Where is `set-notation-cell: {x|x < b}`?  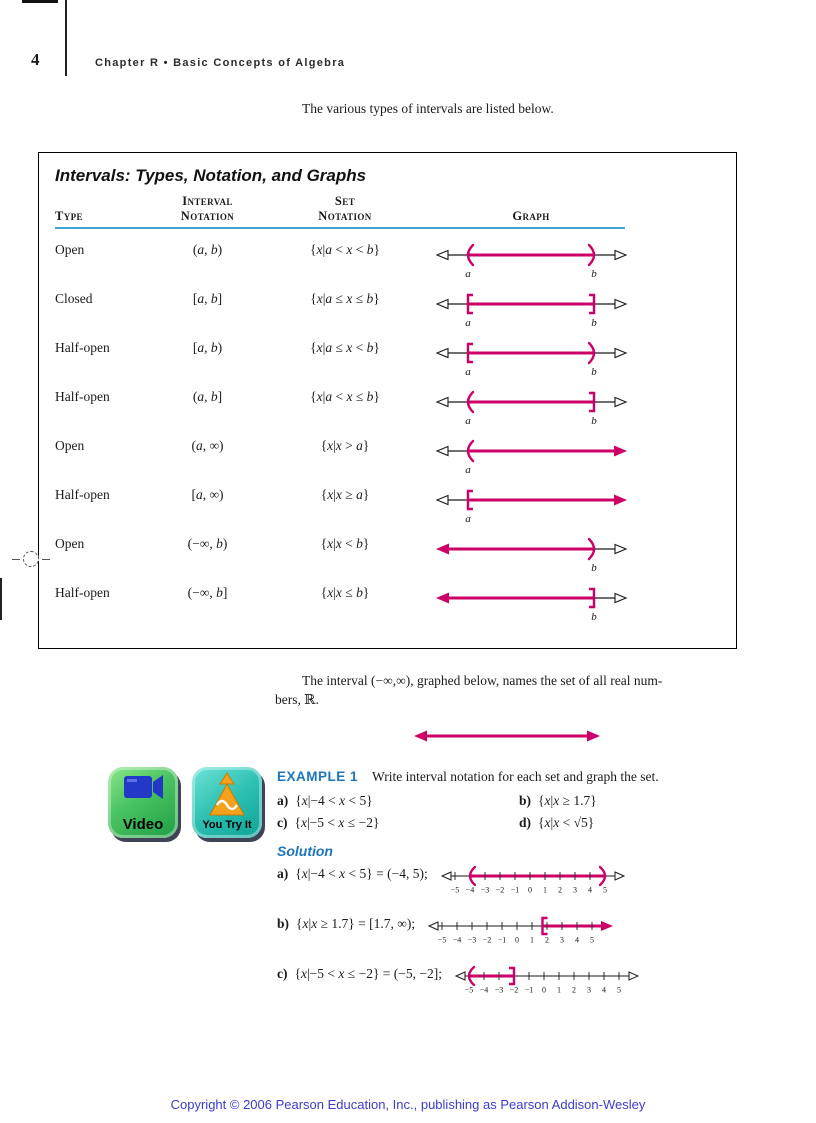
set-notation-cell: {x|x < b} is located at coordinates (345, 544).